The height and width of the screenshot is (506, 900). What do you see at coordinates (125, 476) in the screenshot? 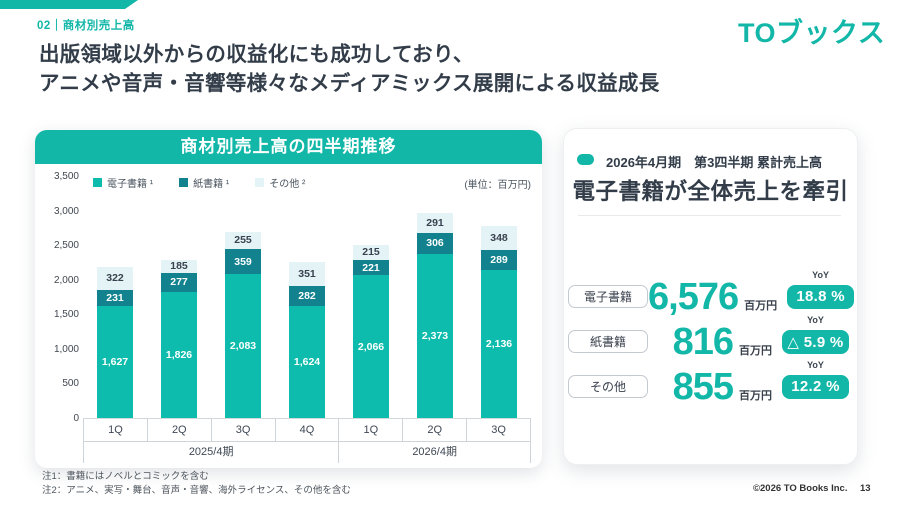
I see `footnote-1: 注1：書籍にはノベルとコミックを含む` at bounding box center [125, 476].